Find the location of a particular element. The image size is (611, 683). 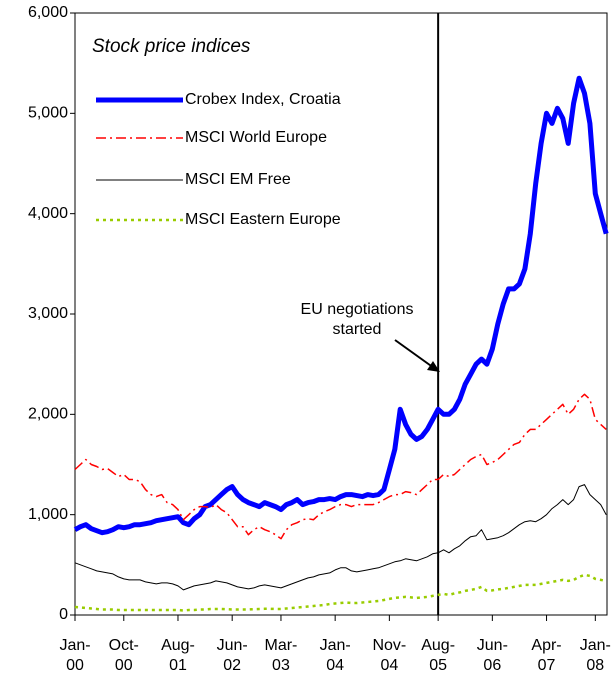

x-tick-label: Apr-07 is located at coordinates (546, 655).